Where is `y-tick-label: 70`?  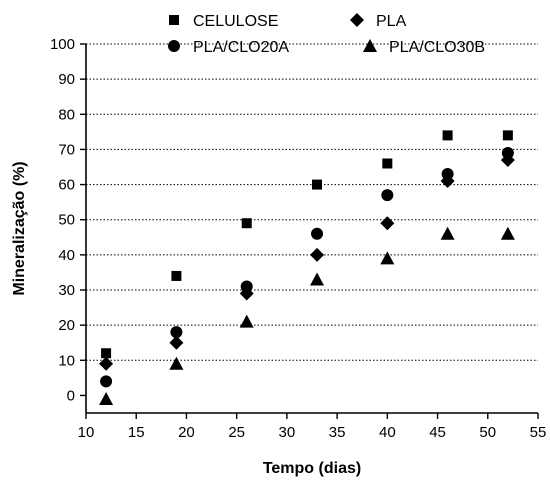 y-tick-label: 70 is located at coordinates (66, 149).